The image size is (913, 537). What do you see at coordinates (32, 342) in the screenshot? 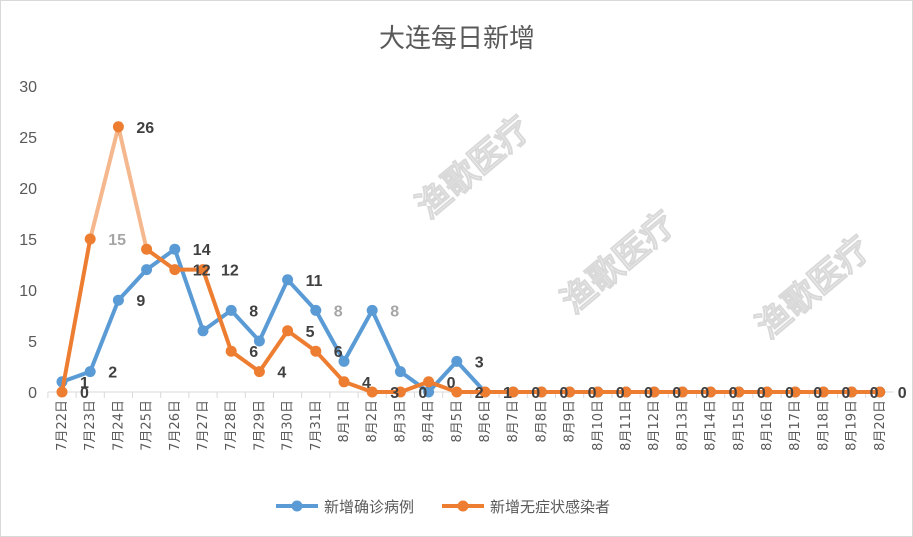
I see `y-tick-label: 5` at bounding box center [32, 342].